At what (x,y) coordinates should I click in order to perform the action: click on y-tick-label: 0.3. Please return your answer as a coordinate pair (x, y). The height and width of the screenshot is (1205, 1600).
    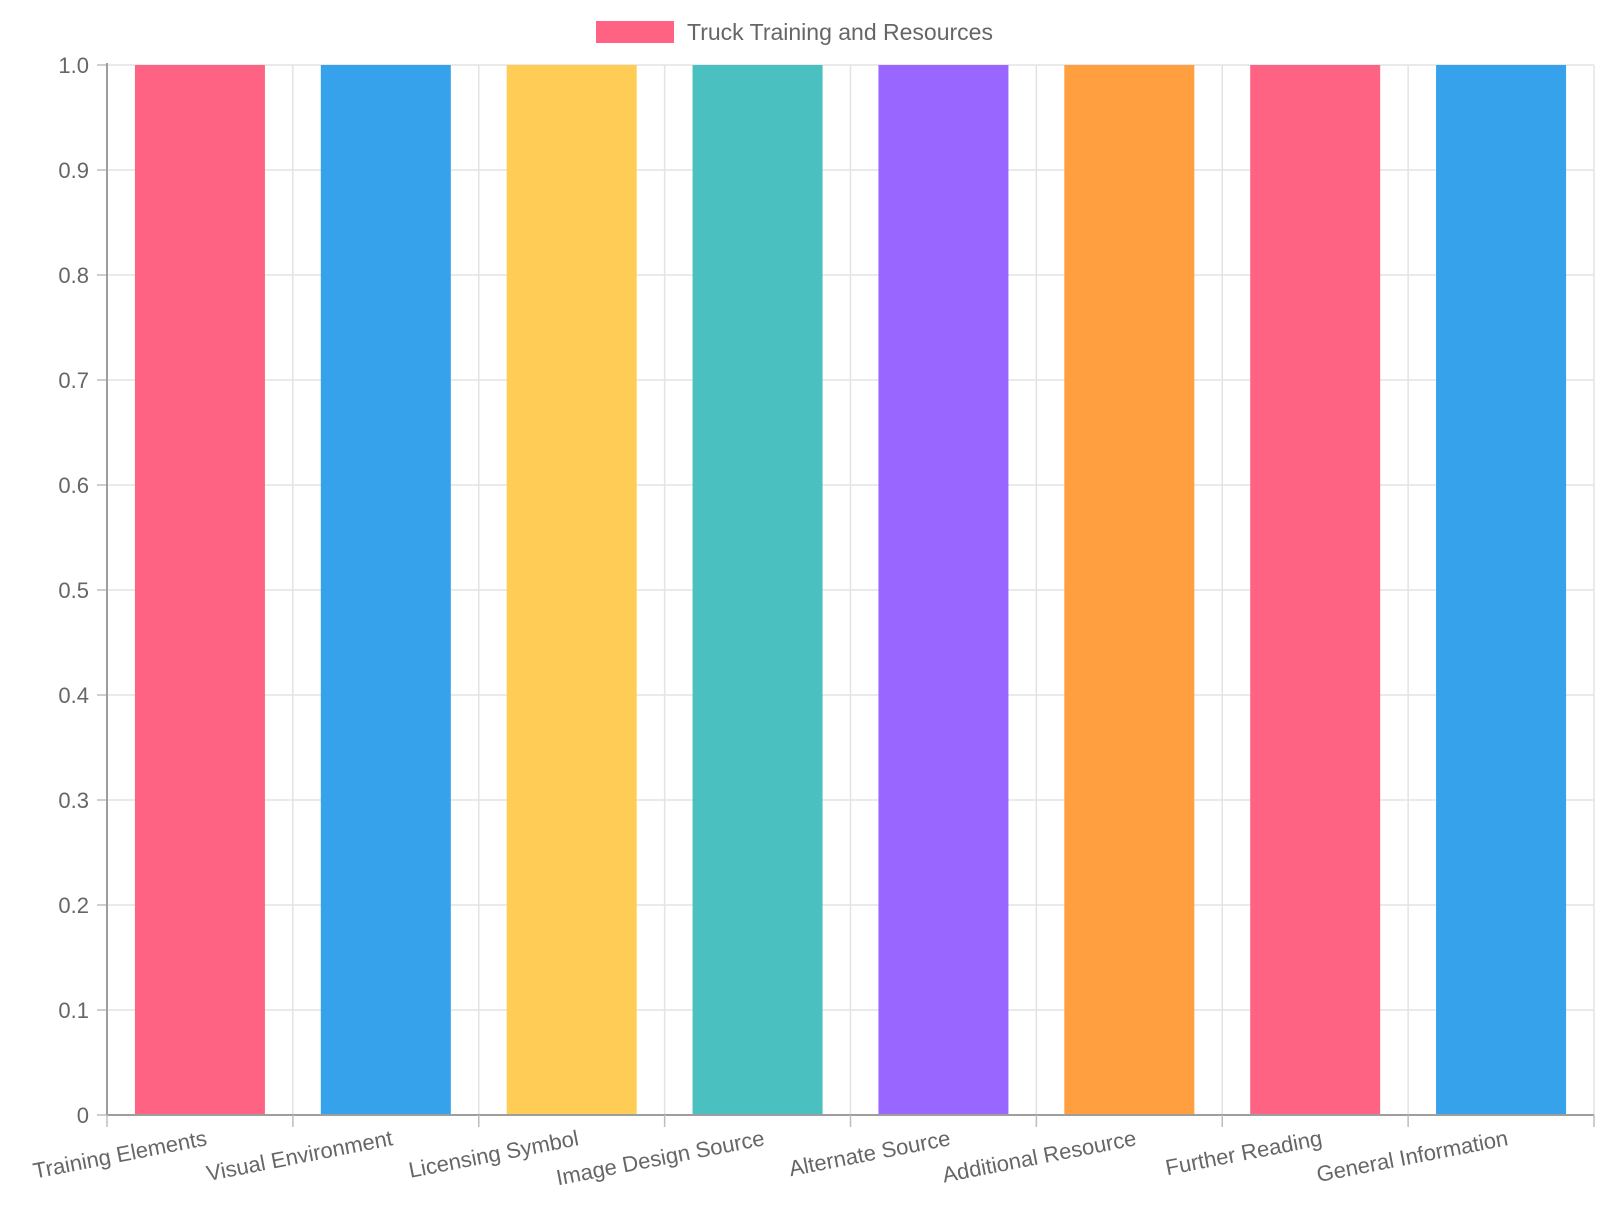
    Looking at the image, I should click on (73, 800).